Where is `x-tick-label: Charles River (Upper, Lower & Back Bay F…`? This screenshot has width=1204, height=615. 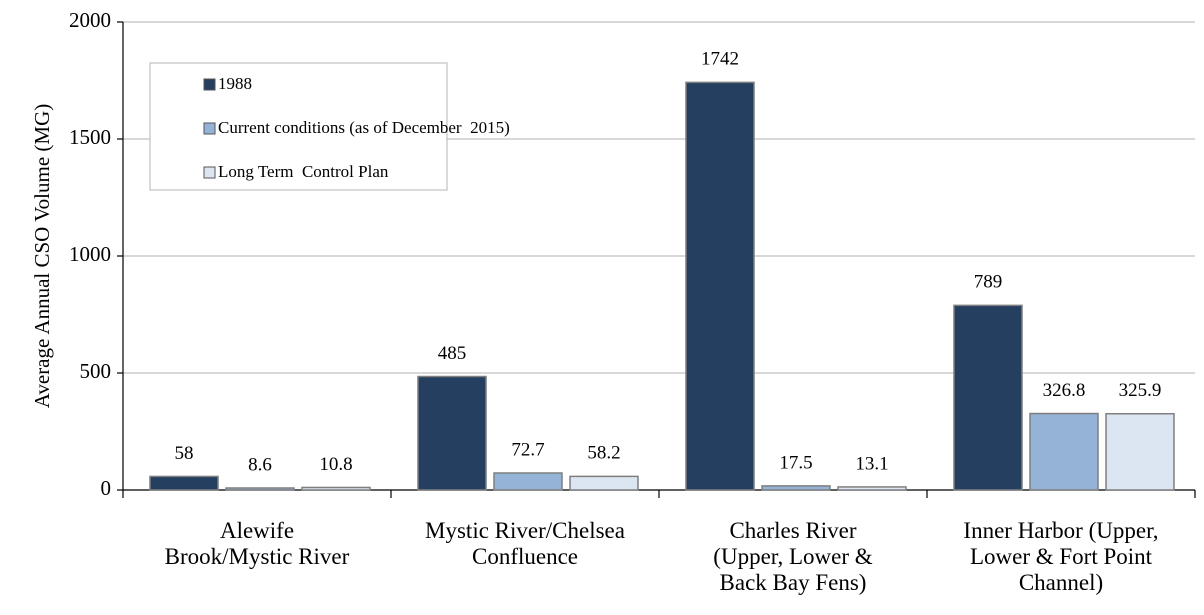
x-tick-label: Charles River (Upper, Lower & Back Bay F… is located at coordinates (793, 556).